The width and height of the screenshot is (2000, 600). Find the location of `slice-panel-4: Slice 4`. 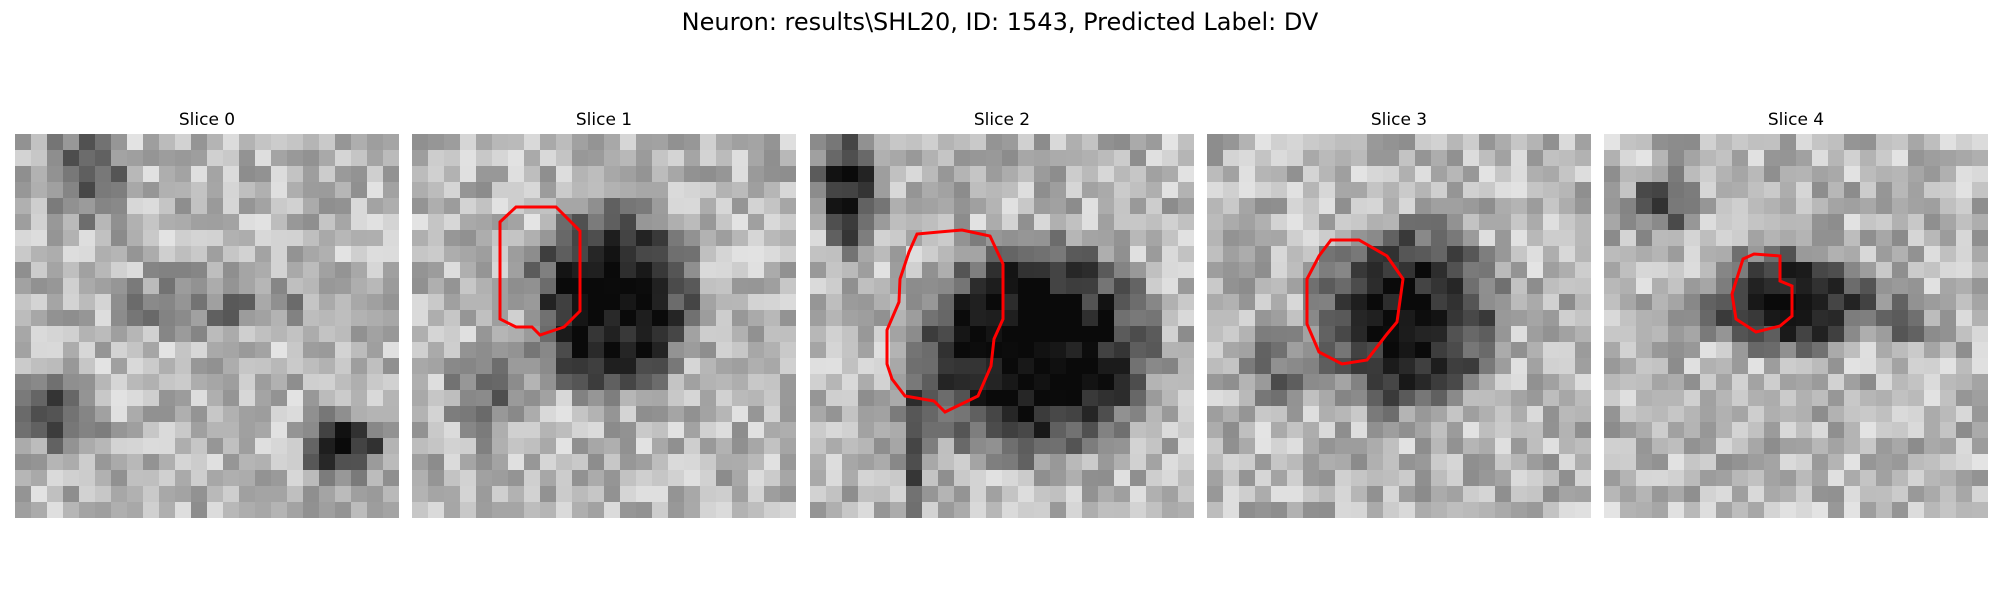

slice-panel-4: Slice 4 is located at coordinates (1796, 313).